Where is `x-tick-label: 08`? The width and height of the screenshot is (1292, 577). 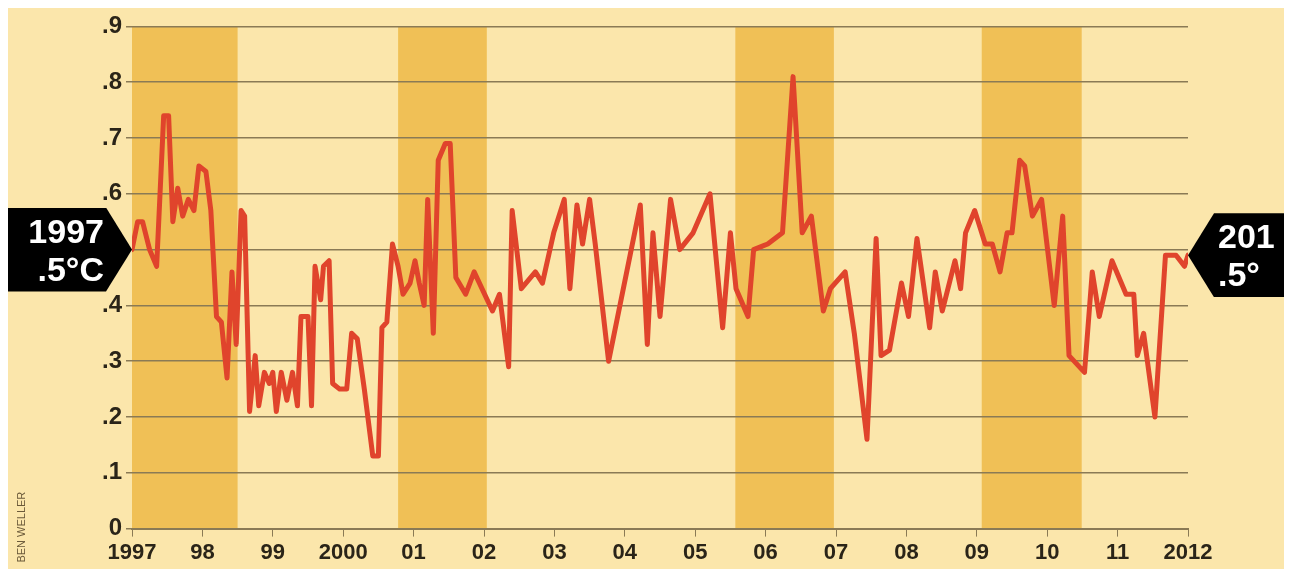 x-tick-label: 08 is located at coordinates (906, 551).